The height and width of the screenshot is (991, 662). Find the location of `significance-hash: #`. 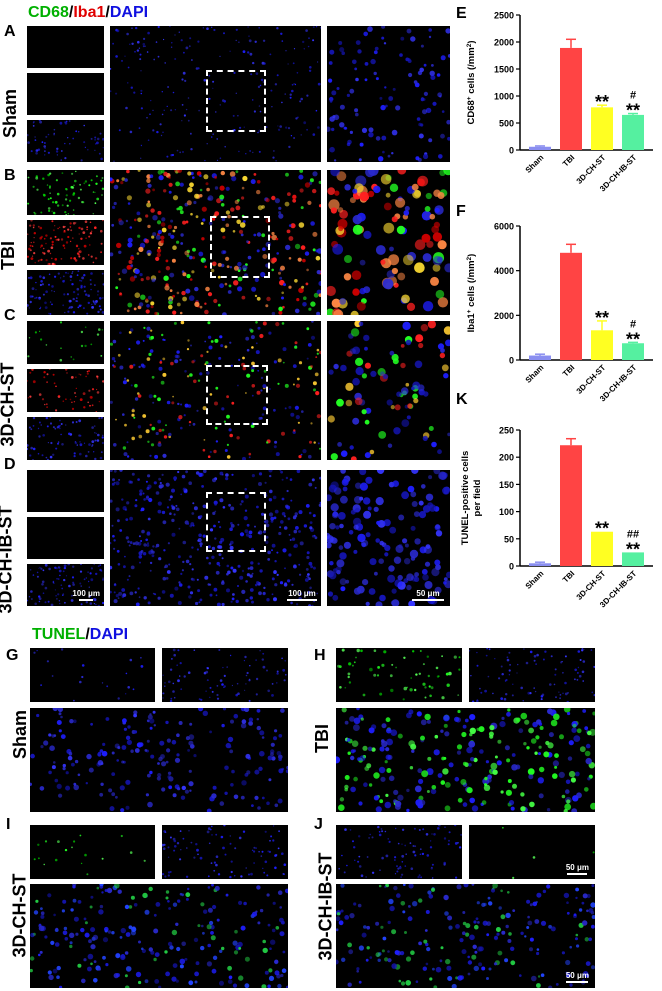

significance-hash: # is located at coordinates (633, 96).